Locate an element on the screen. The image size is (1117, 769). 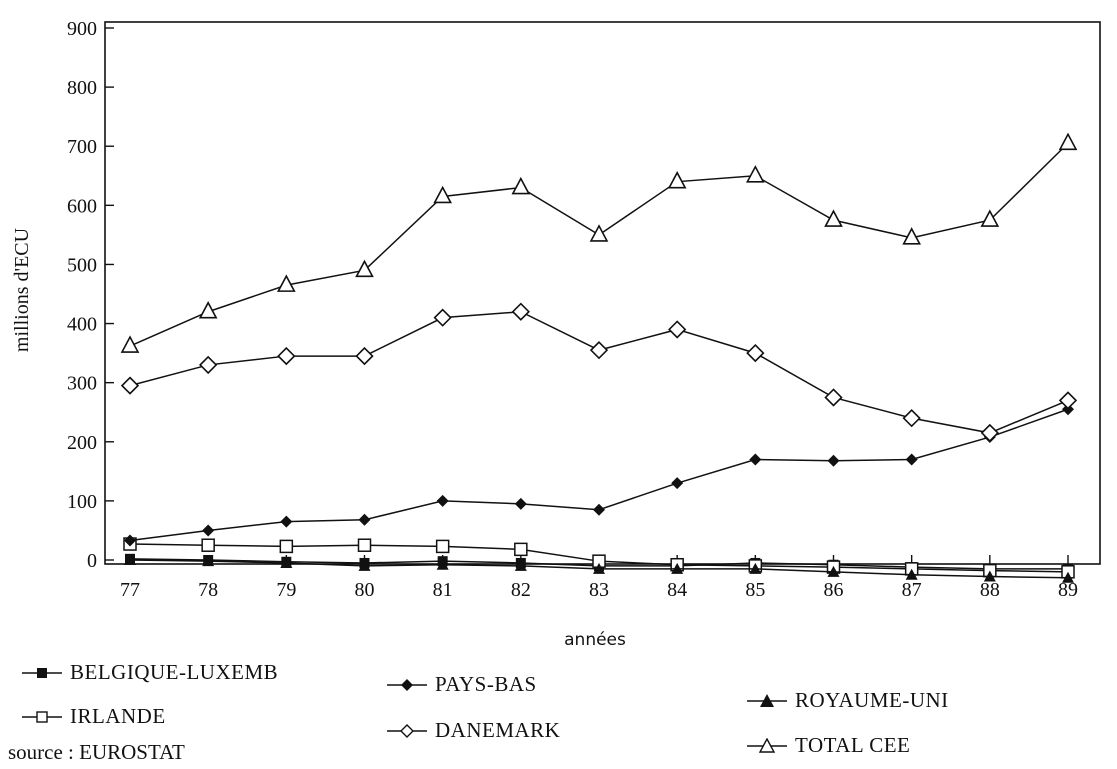
x-tick-label: 78 is located at coordinates (208, 590).